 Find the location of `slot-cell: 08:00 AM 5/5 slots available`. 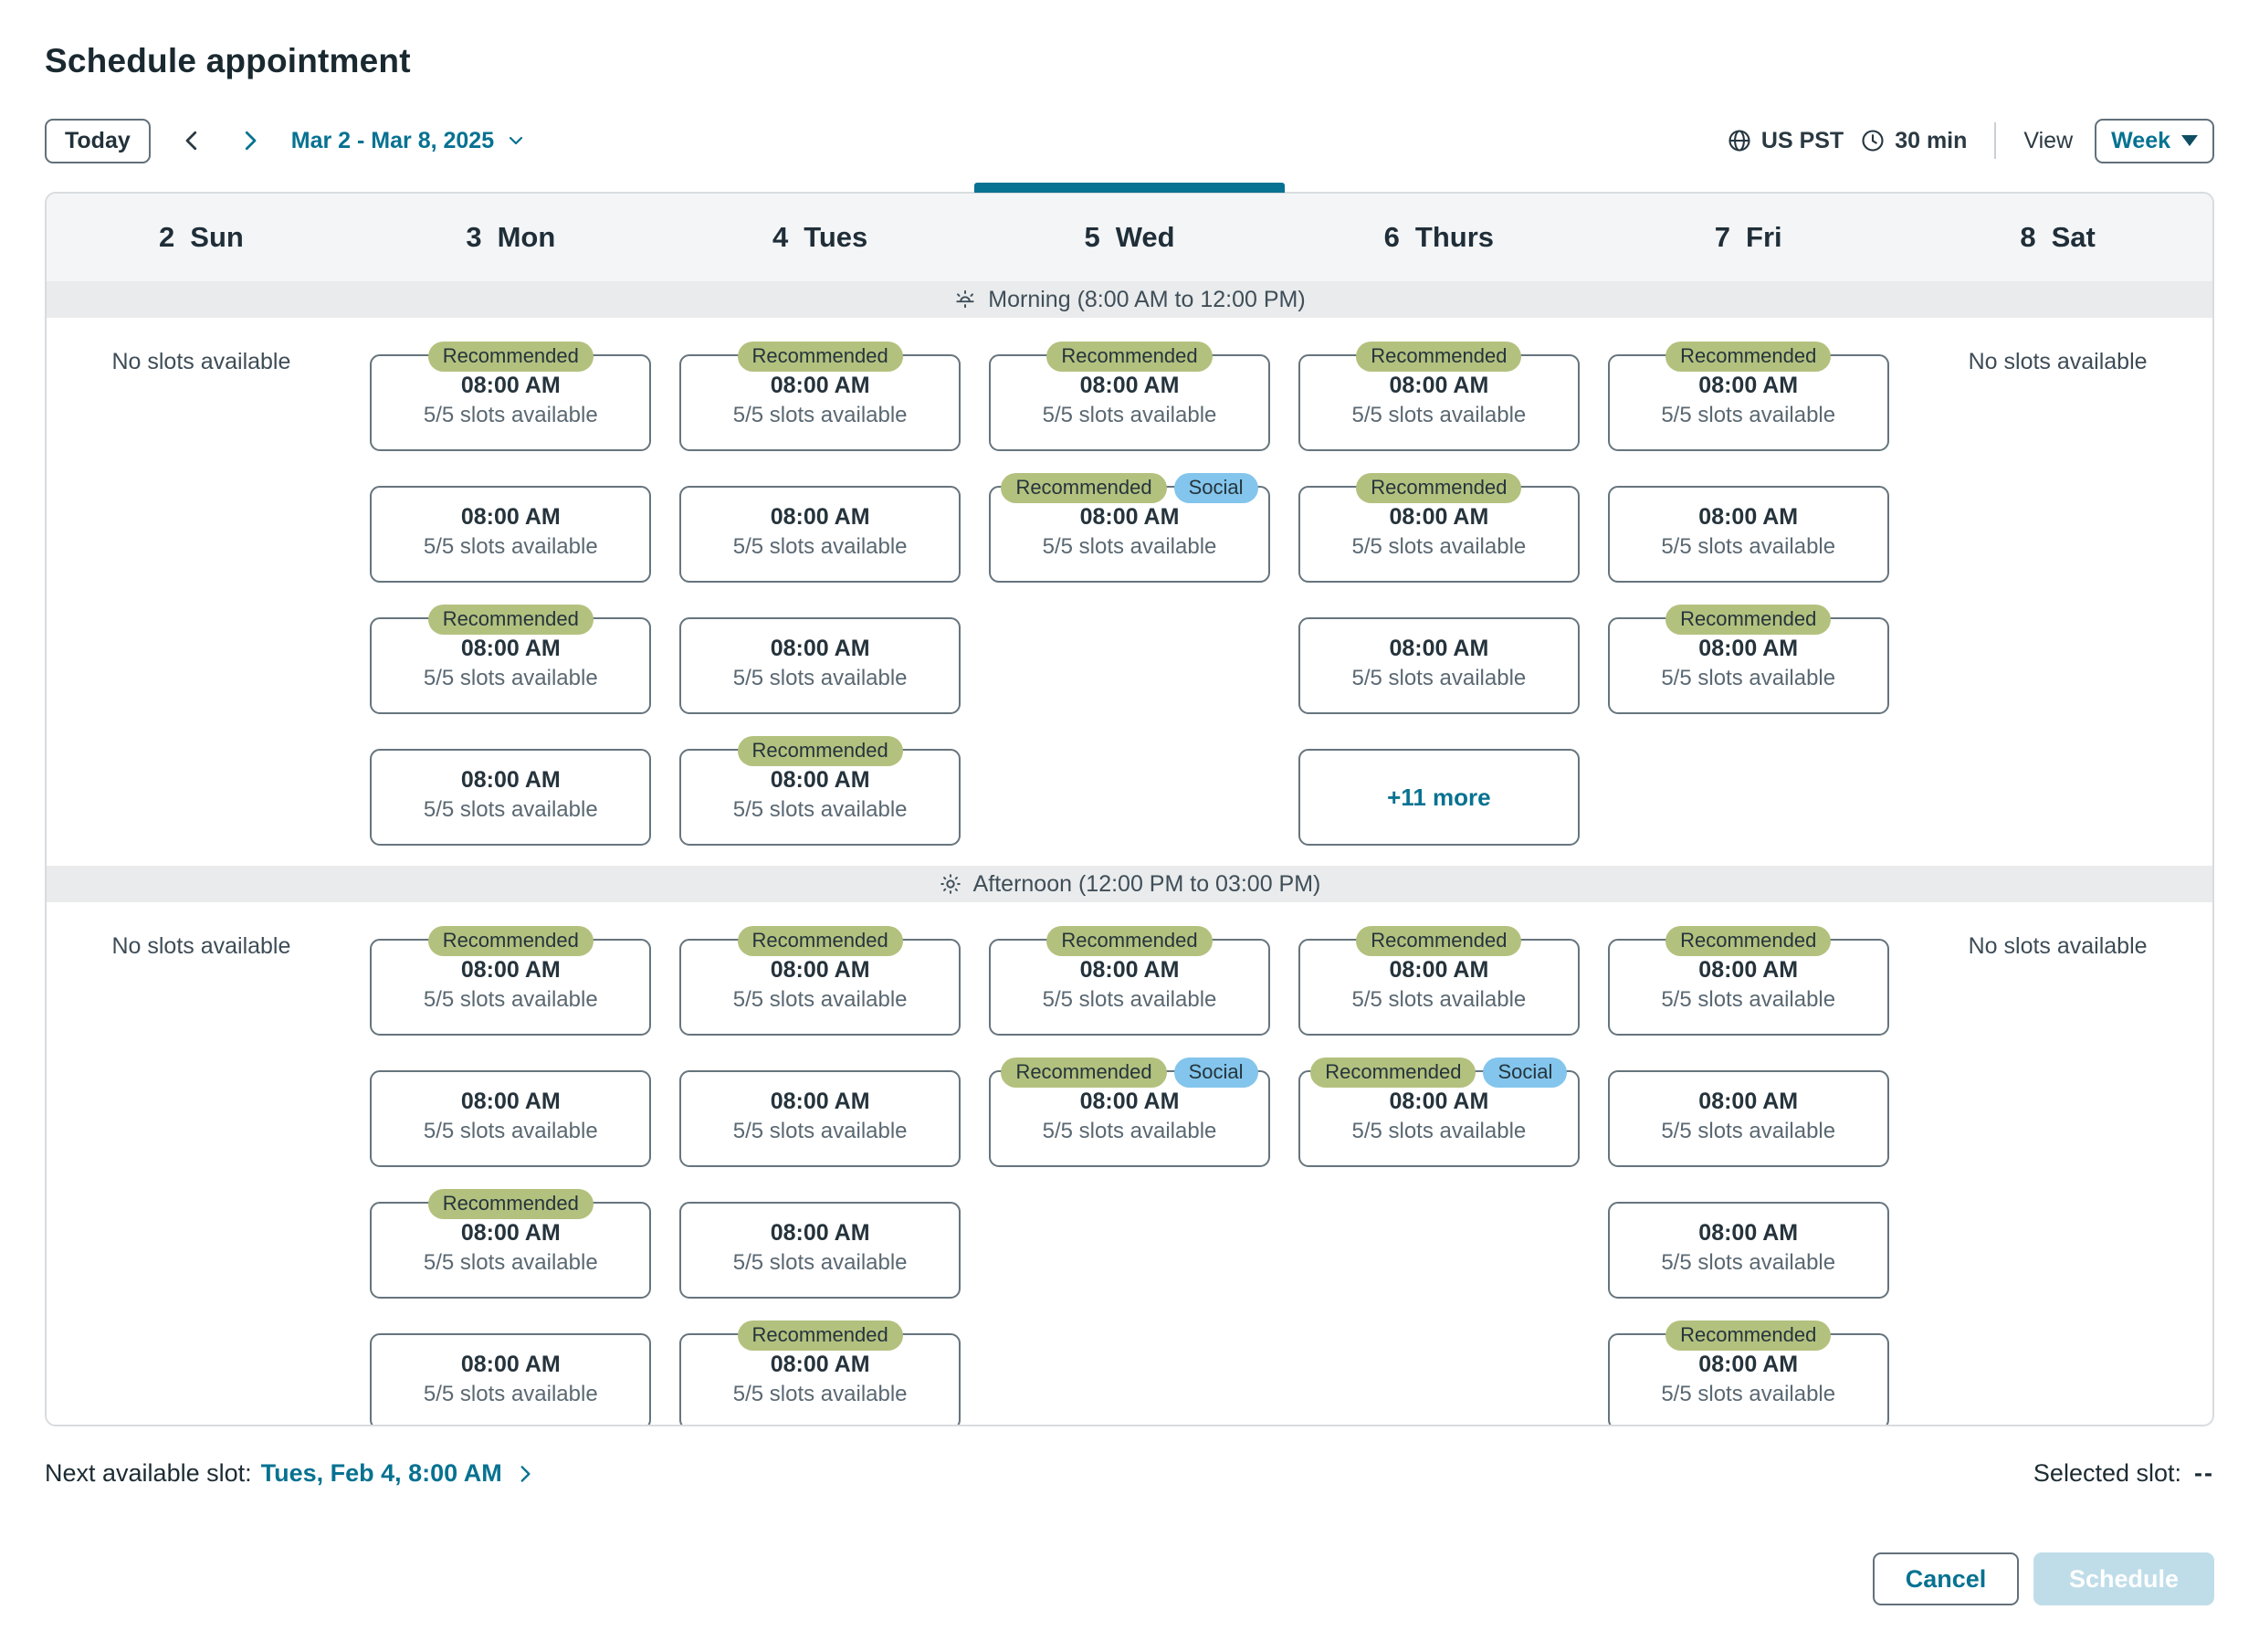

slot-cell: 08:00 AM 5/5 slots available is located at coordinates (820, 1121).